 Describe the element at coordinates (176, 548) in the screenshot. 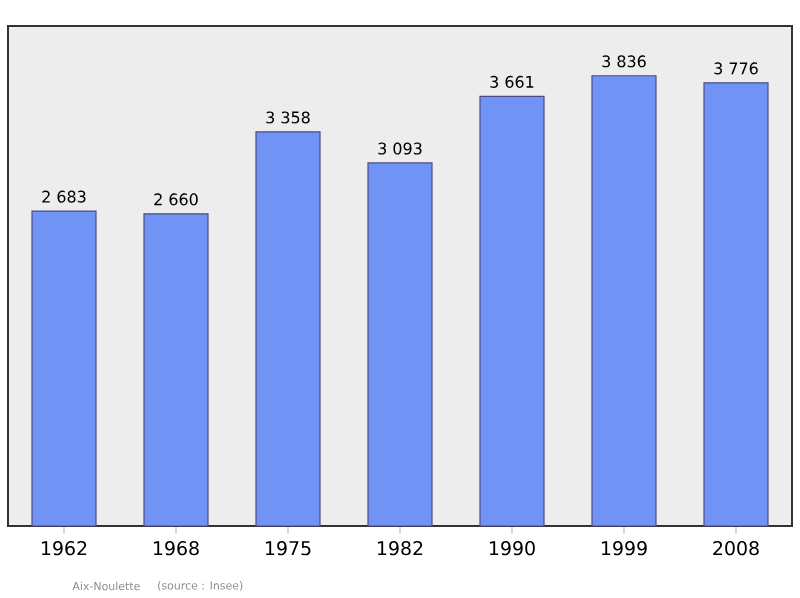

I see `x-tick-label: 1968` at that location.